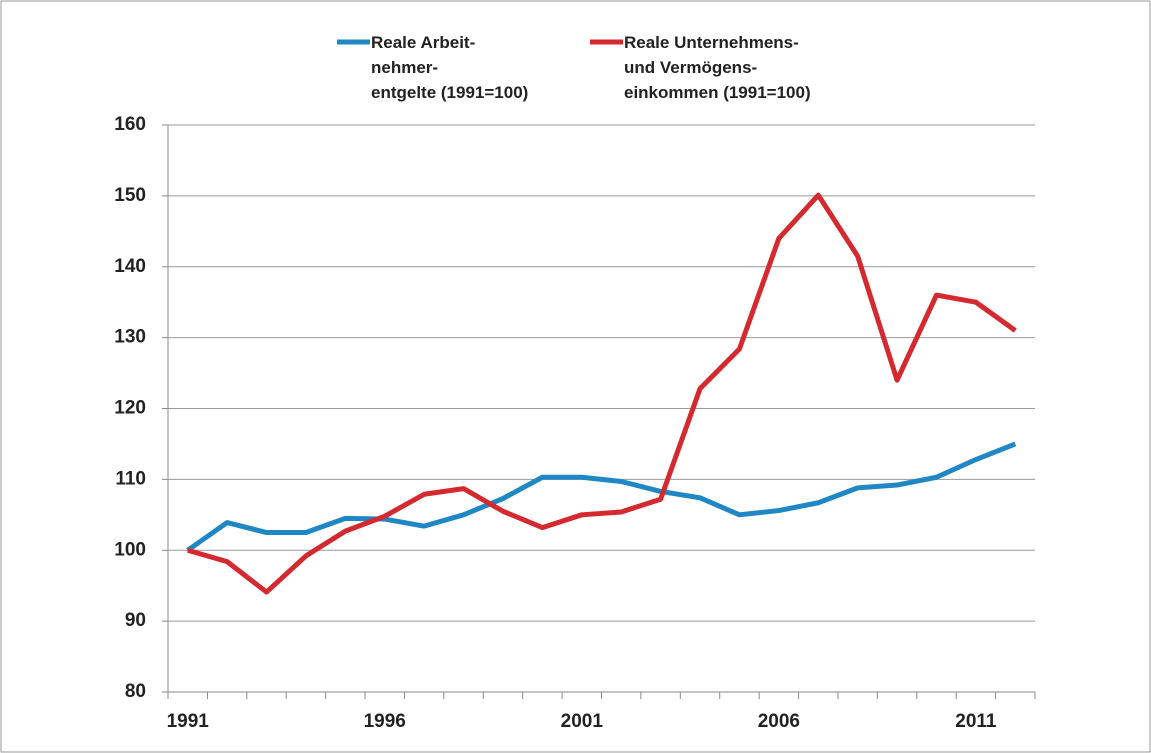  I want to click on y-tick-label: 130, so click(130, 337).